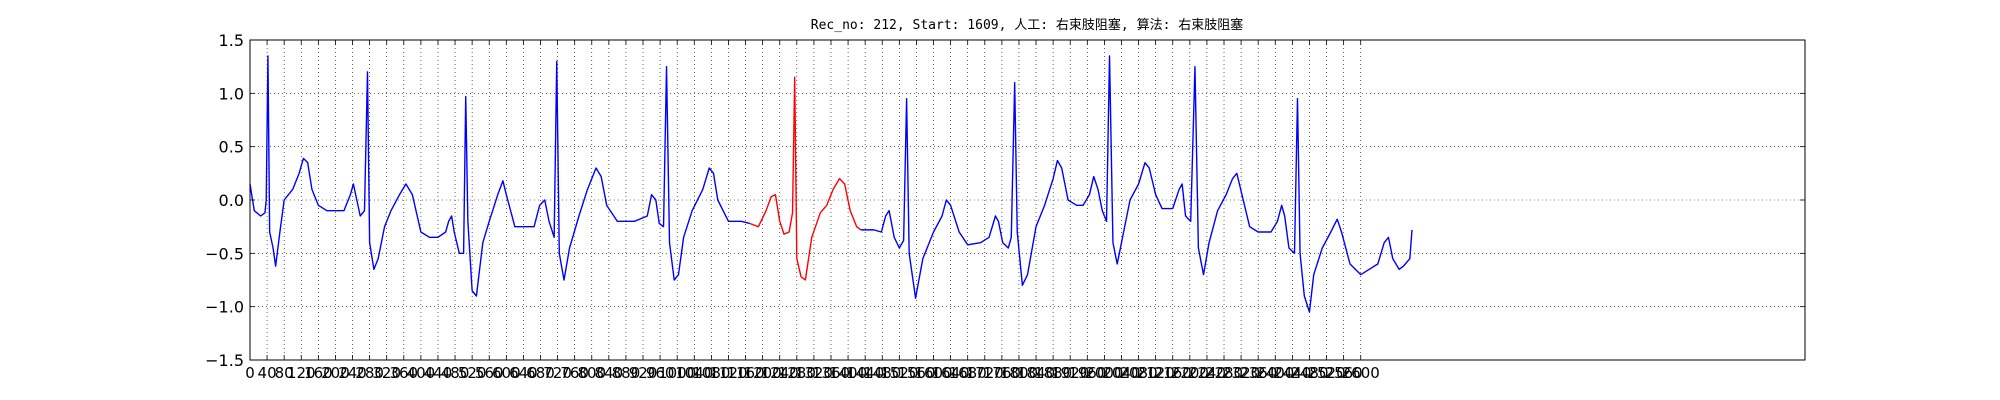 The image size is (2000, 400). What do you see at coordinates (1190, 373) in the screenshot?
I see `x-tick-label: 2200` at bounding box center [1190, 373].